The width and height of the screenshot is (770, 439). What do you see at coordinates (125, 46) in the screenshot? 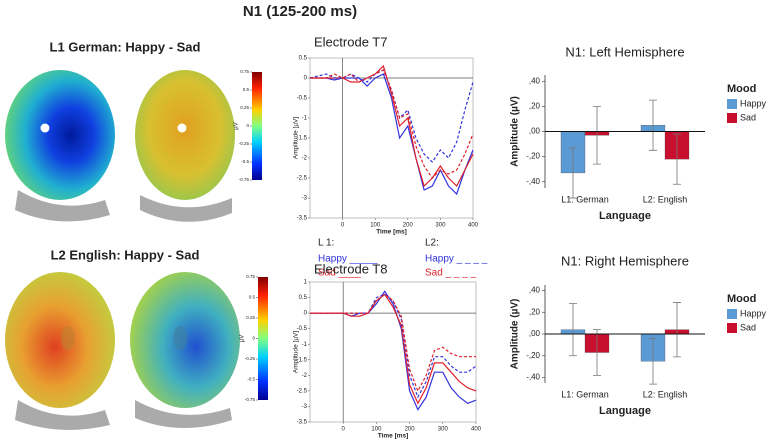
I see `topomap-label: L1 German: Happy - Sad` at bounding box center [125, 46].